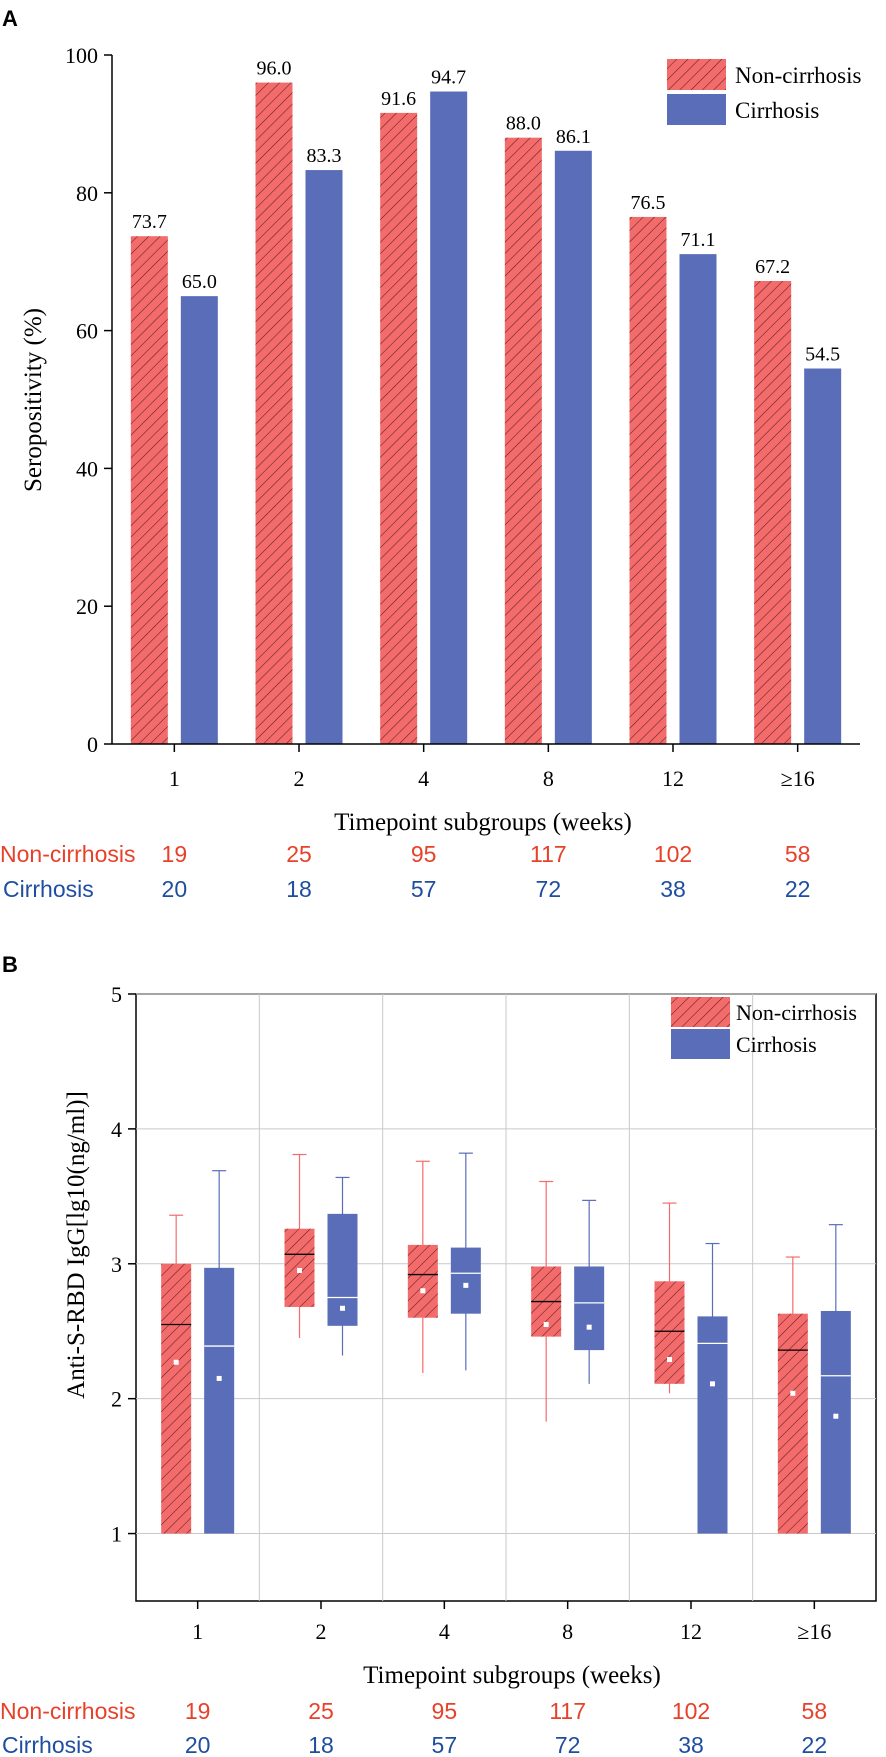  Describe the element at coordinates (87, 468) in the screenshot. I see `y-tick-label: 40` at that location.